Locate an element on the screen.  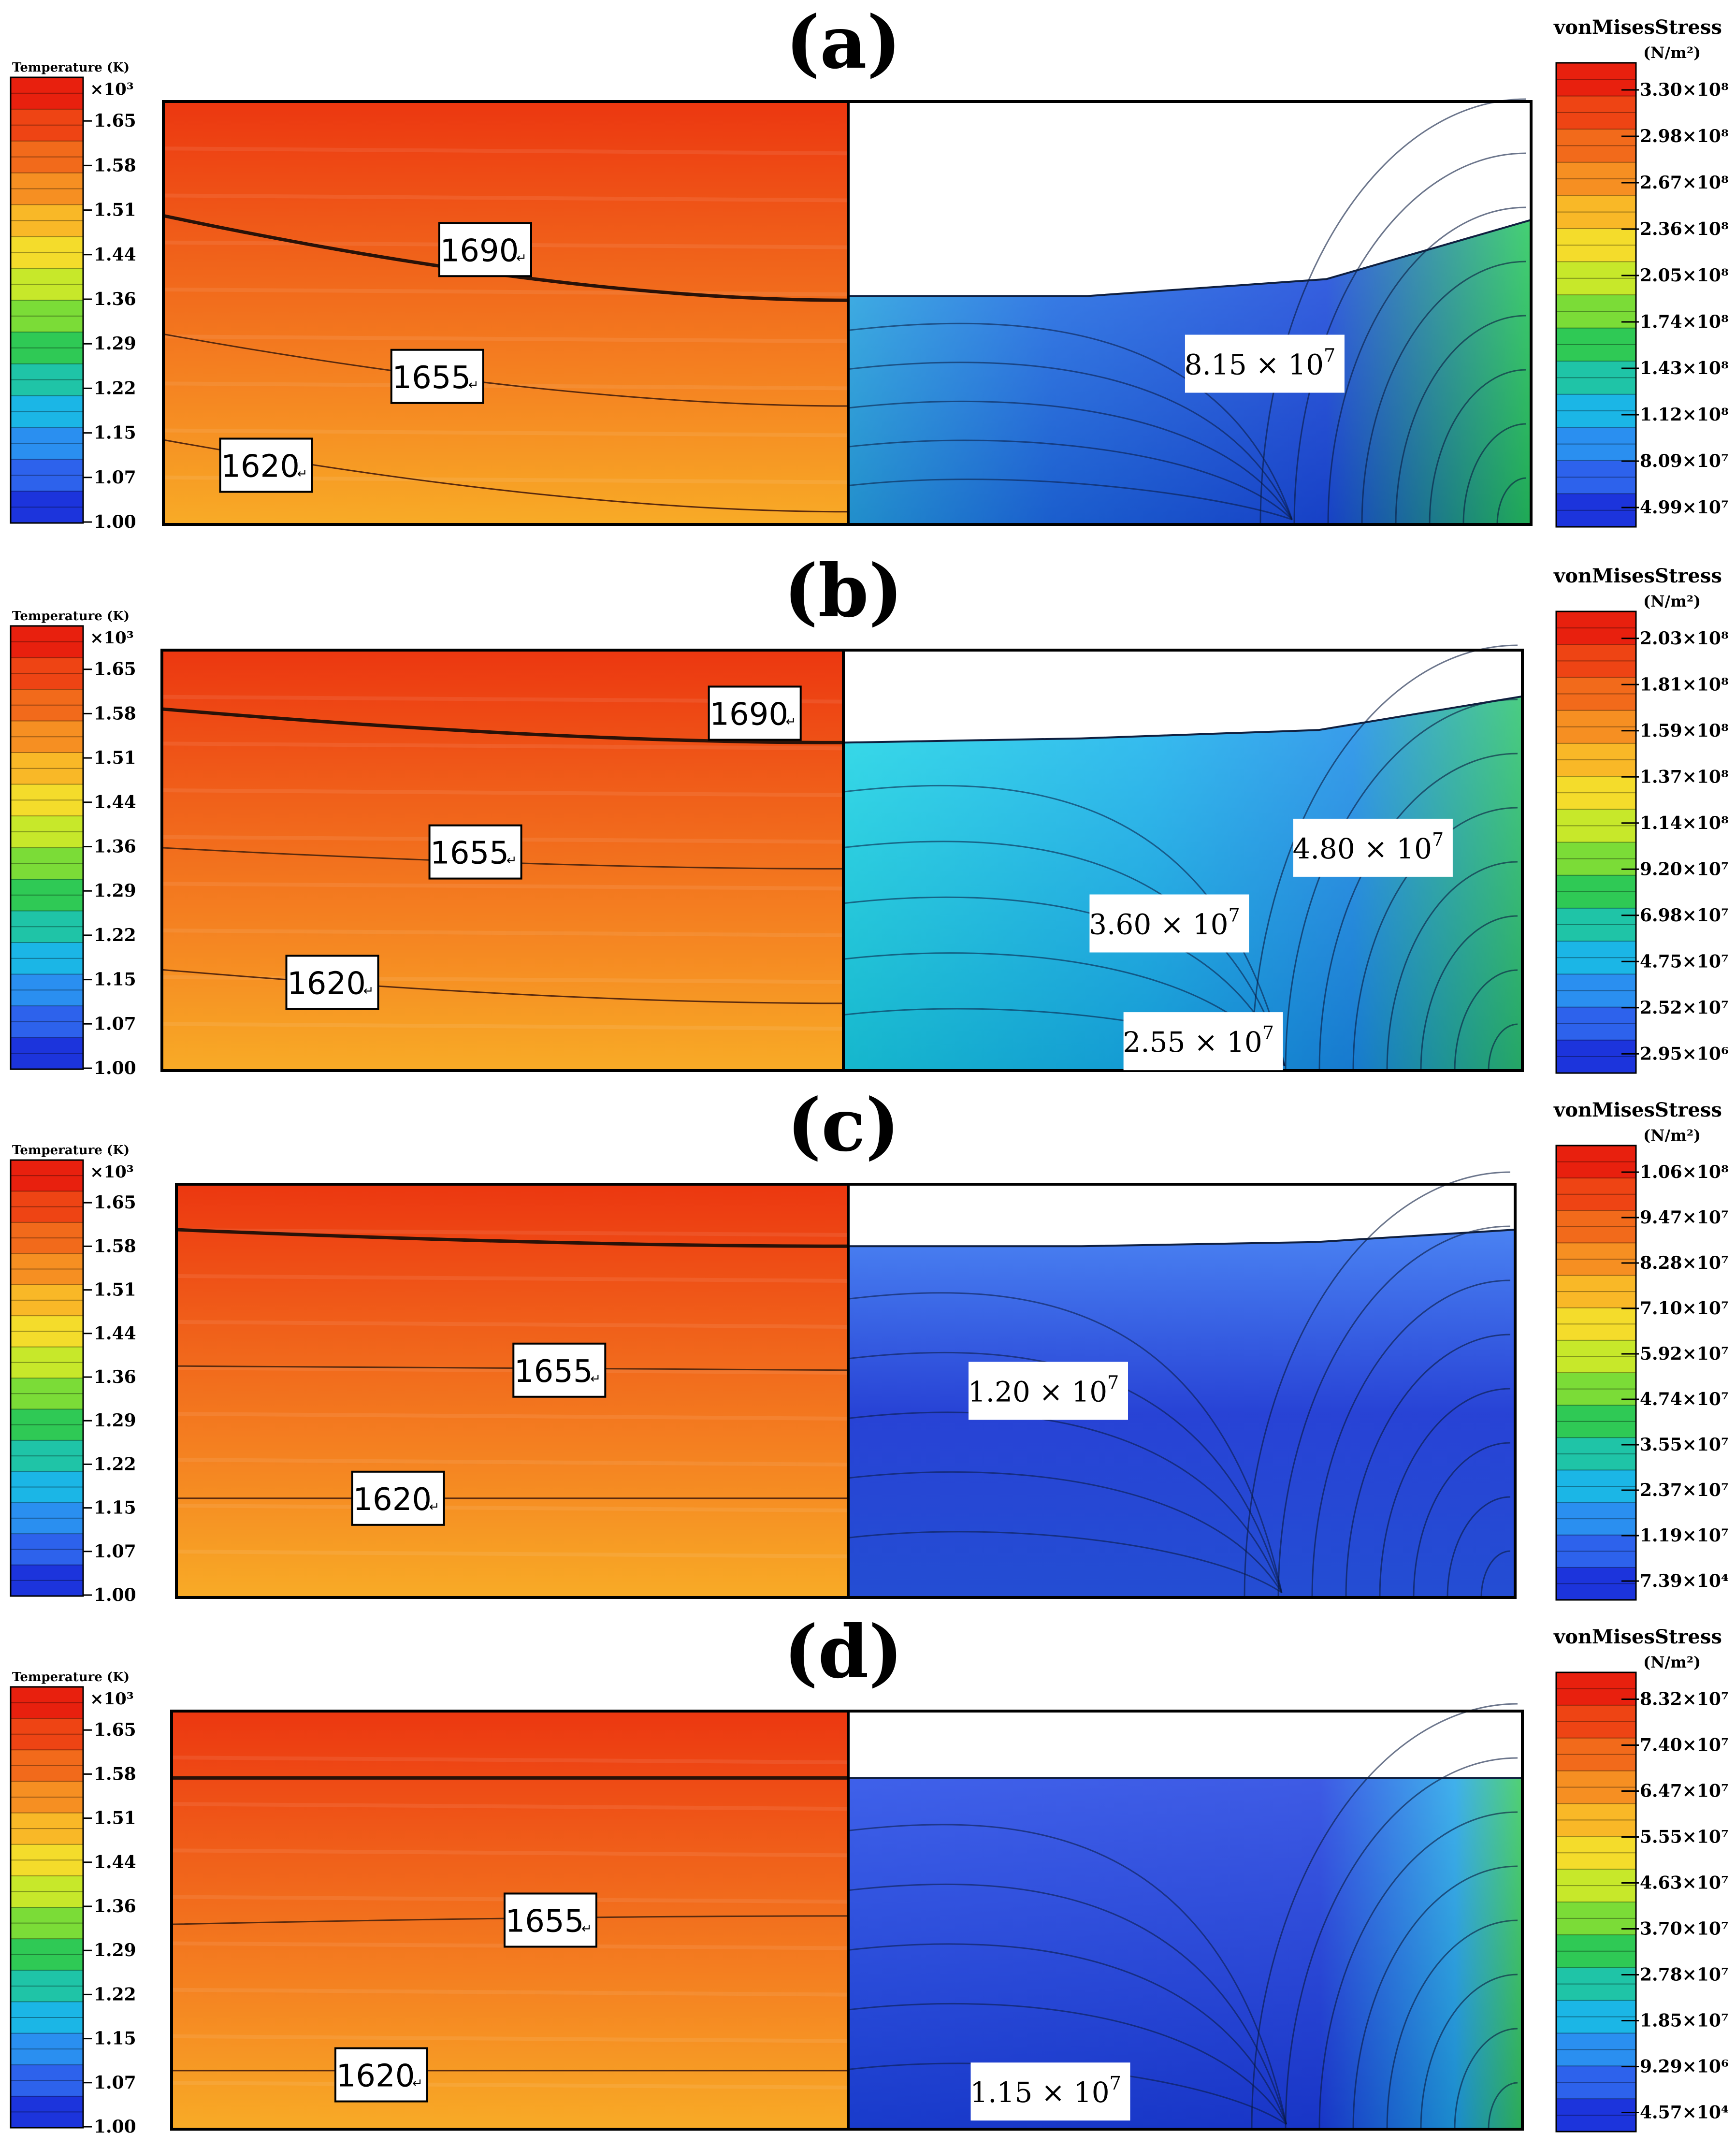
stress-label: 4.80 × 10⁷ is located at coordinates (1368, 847).